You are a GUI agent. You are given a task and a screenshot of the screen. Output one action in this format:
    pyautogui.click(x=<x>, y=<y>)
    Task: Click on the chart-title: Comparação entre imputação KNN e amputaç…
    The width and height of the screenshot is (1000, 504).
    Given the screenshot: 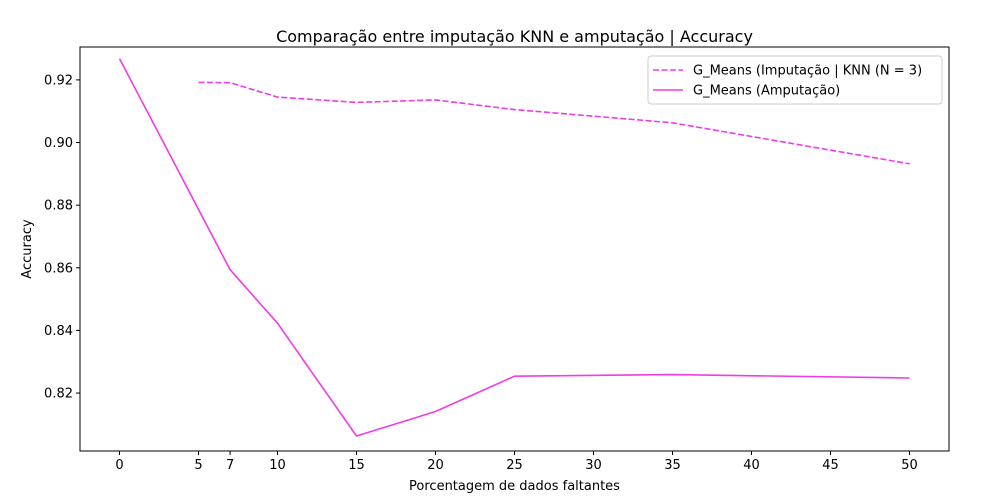 What is the action you would take?
    pyautogui.click(x=514, y=36)
    